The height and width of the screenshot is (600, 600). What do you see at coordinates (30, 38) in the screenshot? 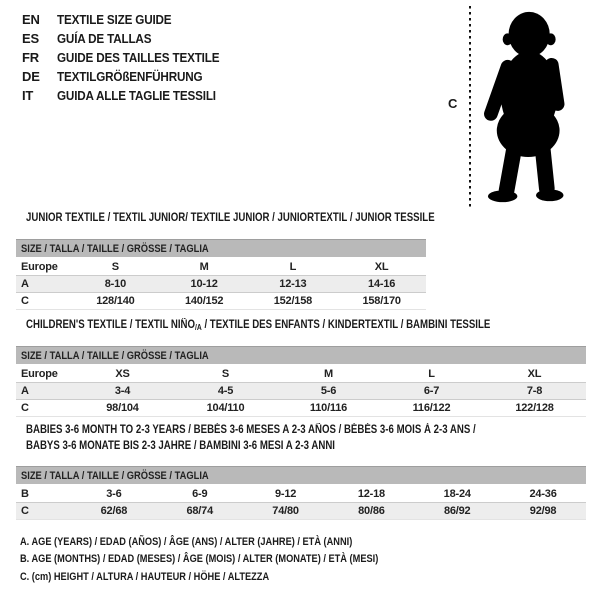
I see `lang-code: ES` at bounding box center [30, 38].